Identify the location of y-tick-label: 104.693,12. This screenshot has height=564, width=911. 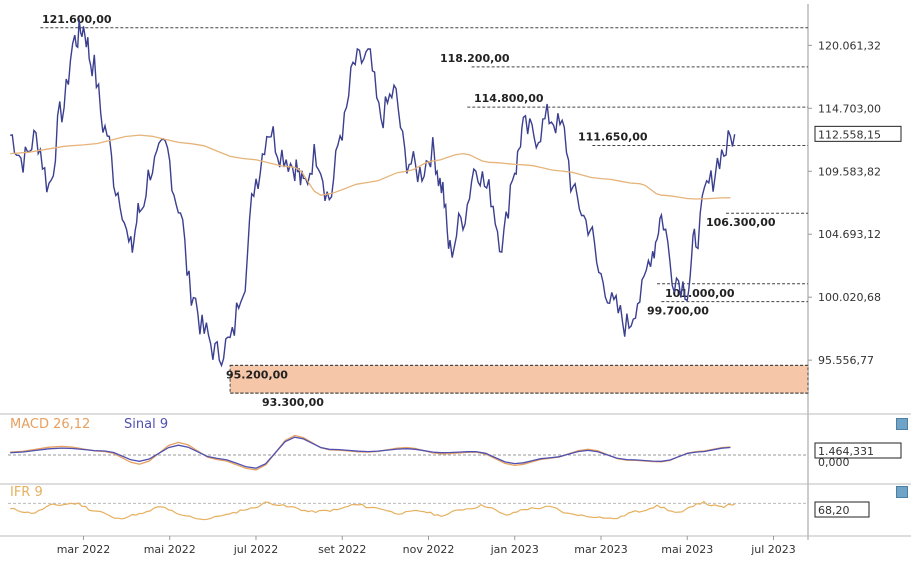
(849, 234).